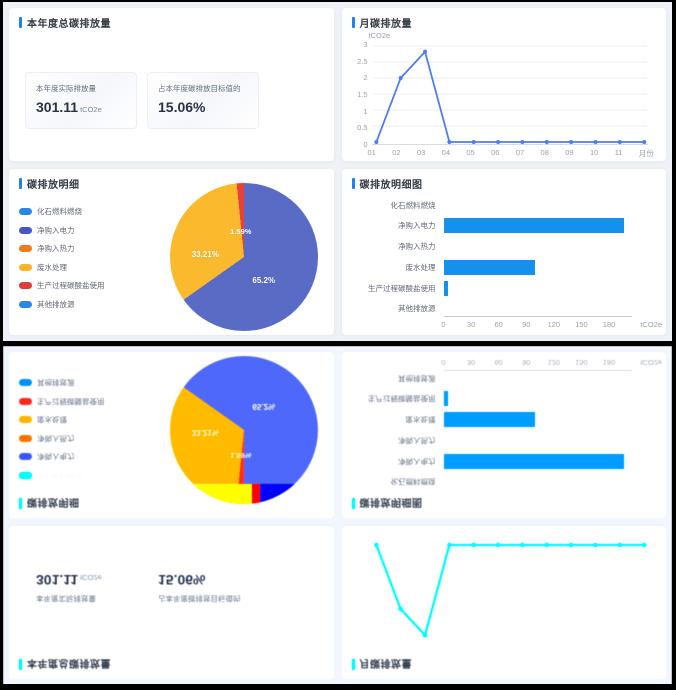 This screenshot has width=676, height=690. I want to click on stat-unit: tCO2e, so click(91, 109).